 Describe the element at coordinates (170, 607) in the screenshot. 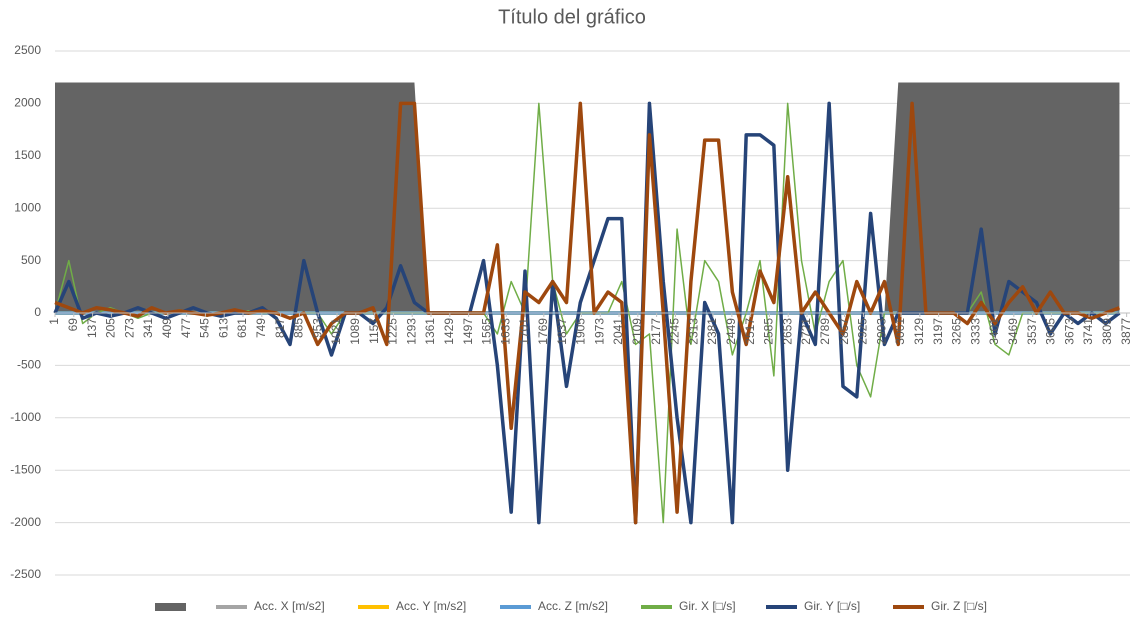

I see `legend-swatch` at that location.